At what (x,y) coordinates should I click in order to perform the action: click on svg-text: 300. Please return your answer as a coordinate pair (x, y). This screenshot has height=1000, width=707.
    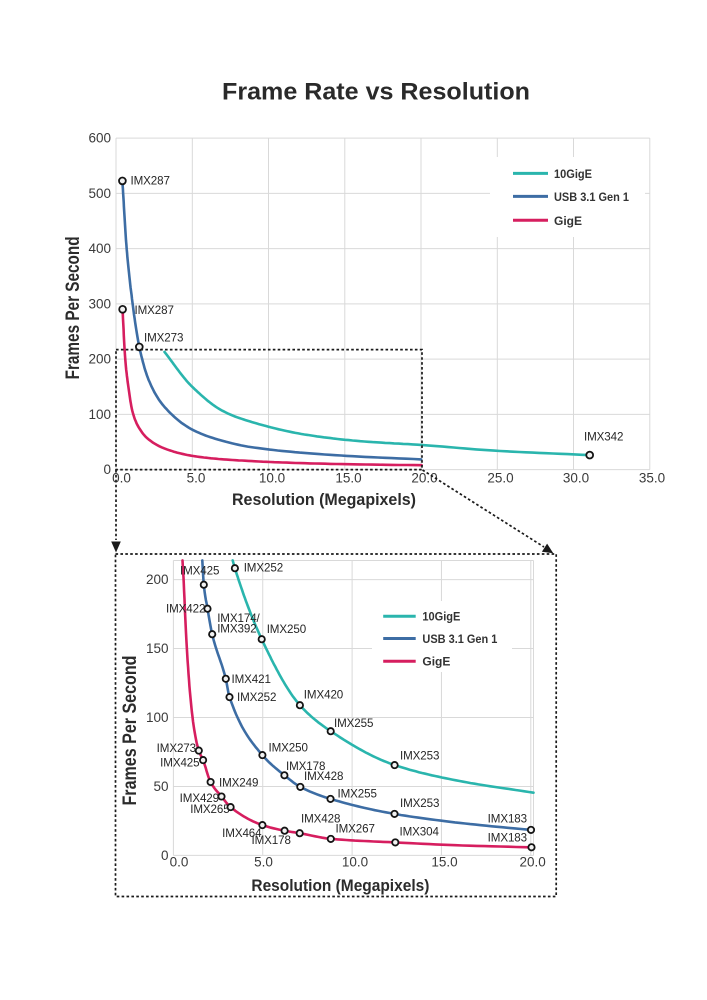
    Looking at the image, I should click on (99, 303).